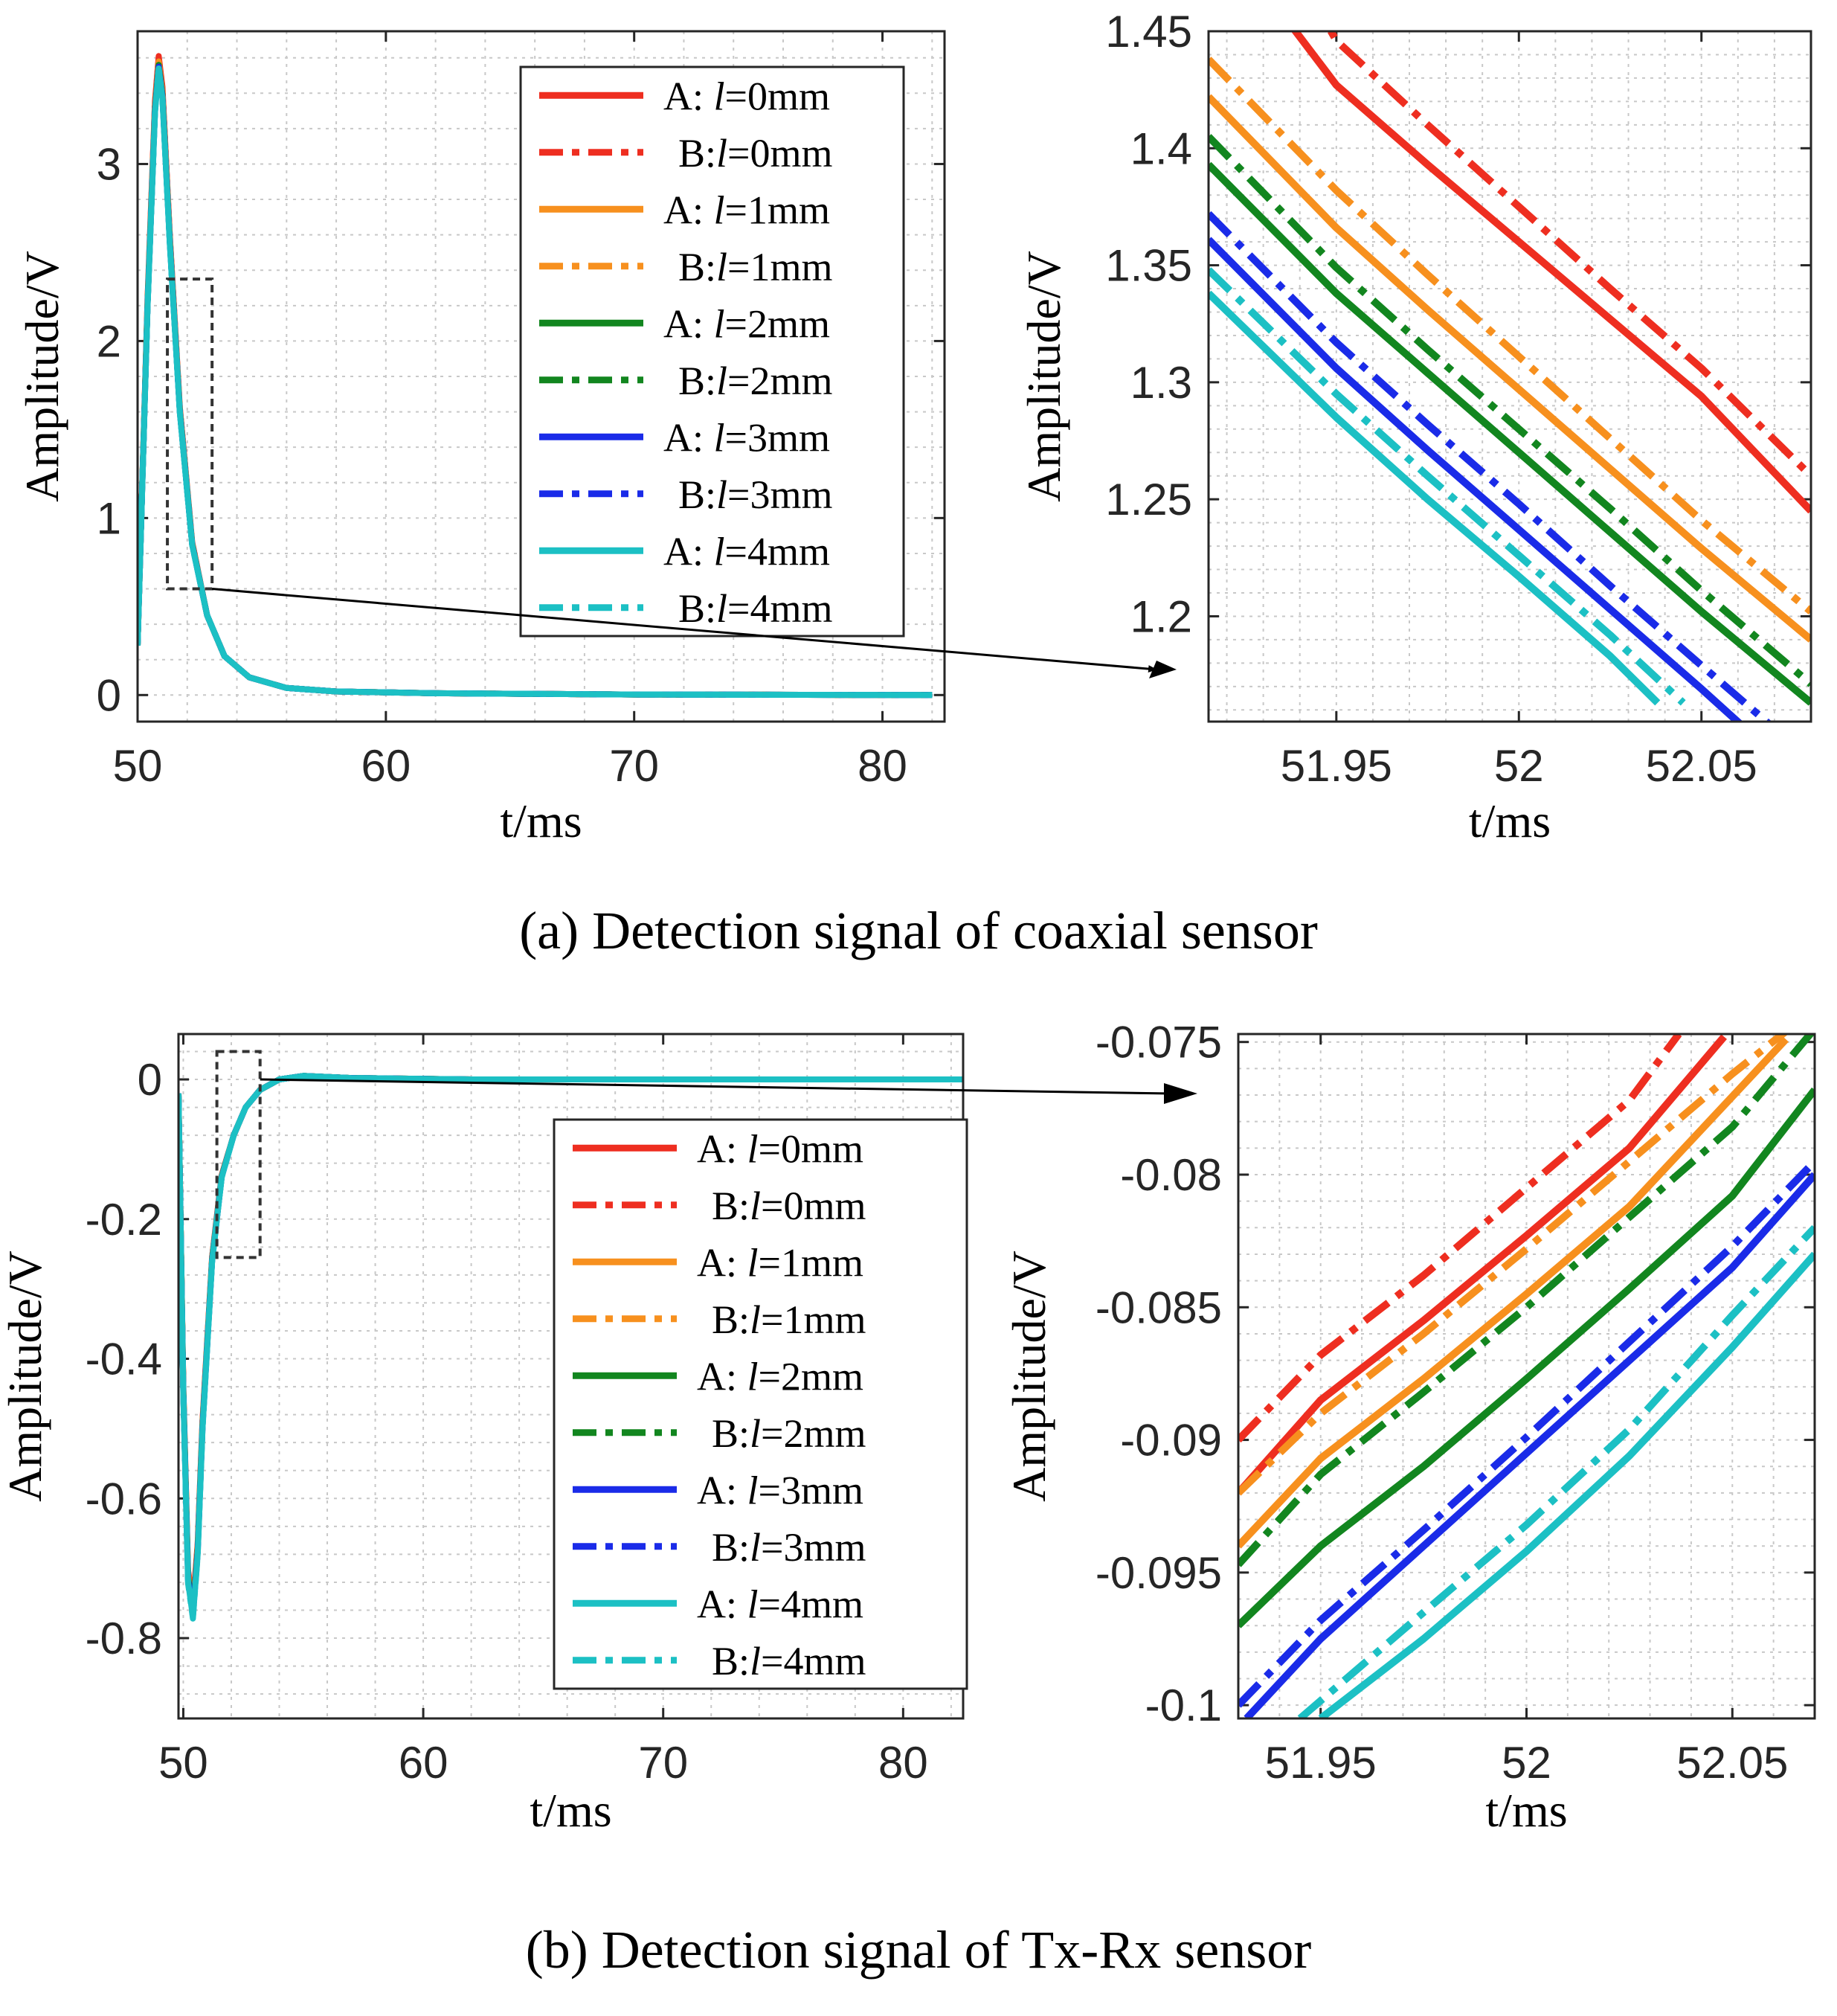 The image size is (1837, 2016). I want to click on y-tick-label: -0.6, so click(124, 1499).